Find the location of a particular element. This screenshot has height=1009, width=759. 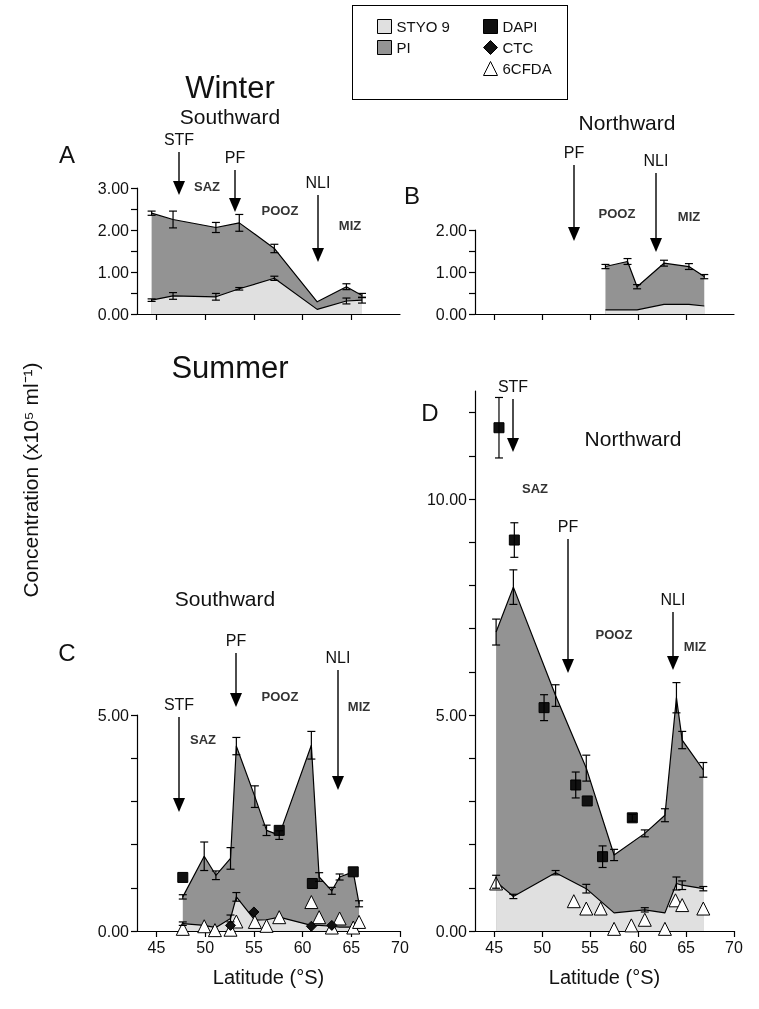

text: B is located at coordinates (412, 195).